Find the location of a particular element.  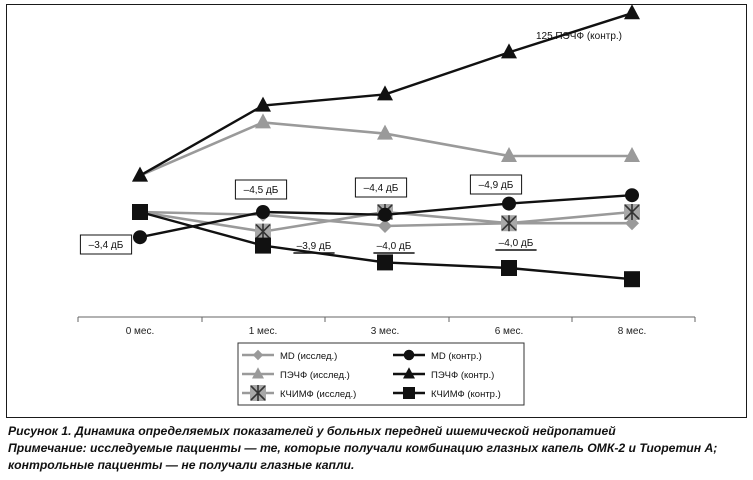

annotation-box: –4,9 дБ is located at coordinates (496, 184).